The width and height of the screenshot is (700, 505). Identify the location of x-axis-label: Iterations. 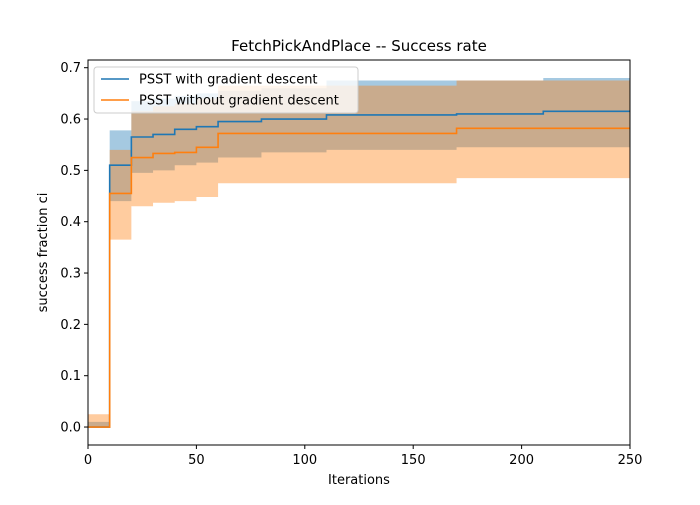
(359, 480).